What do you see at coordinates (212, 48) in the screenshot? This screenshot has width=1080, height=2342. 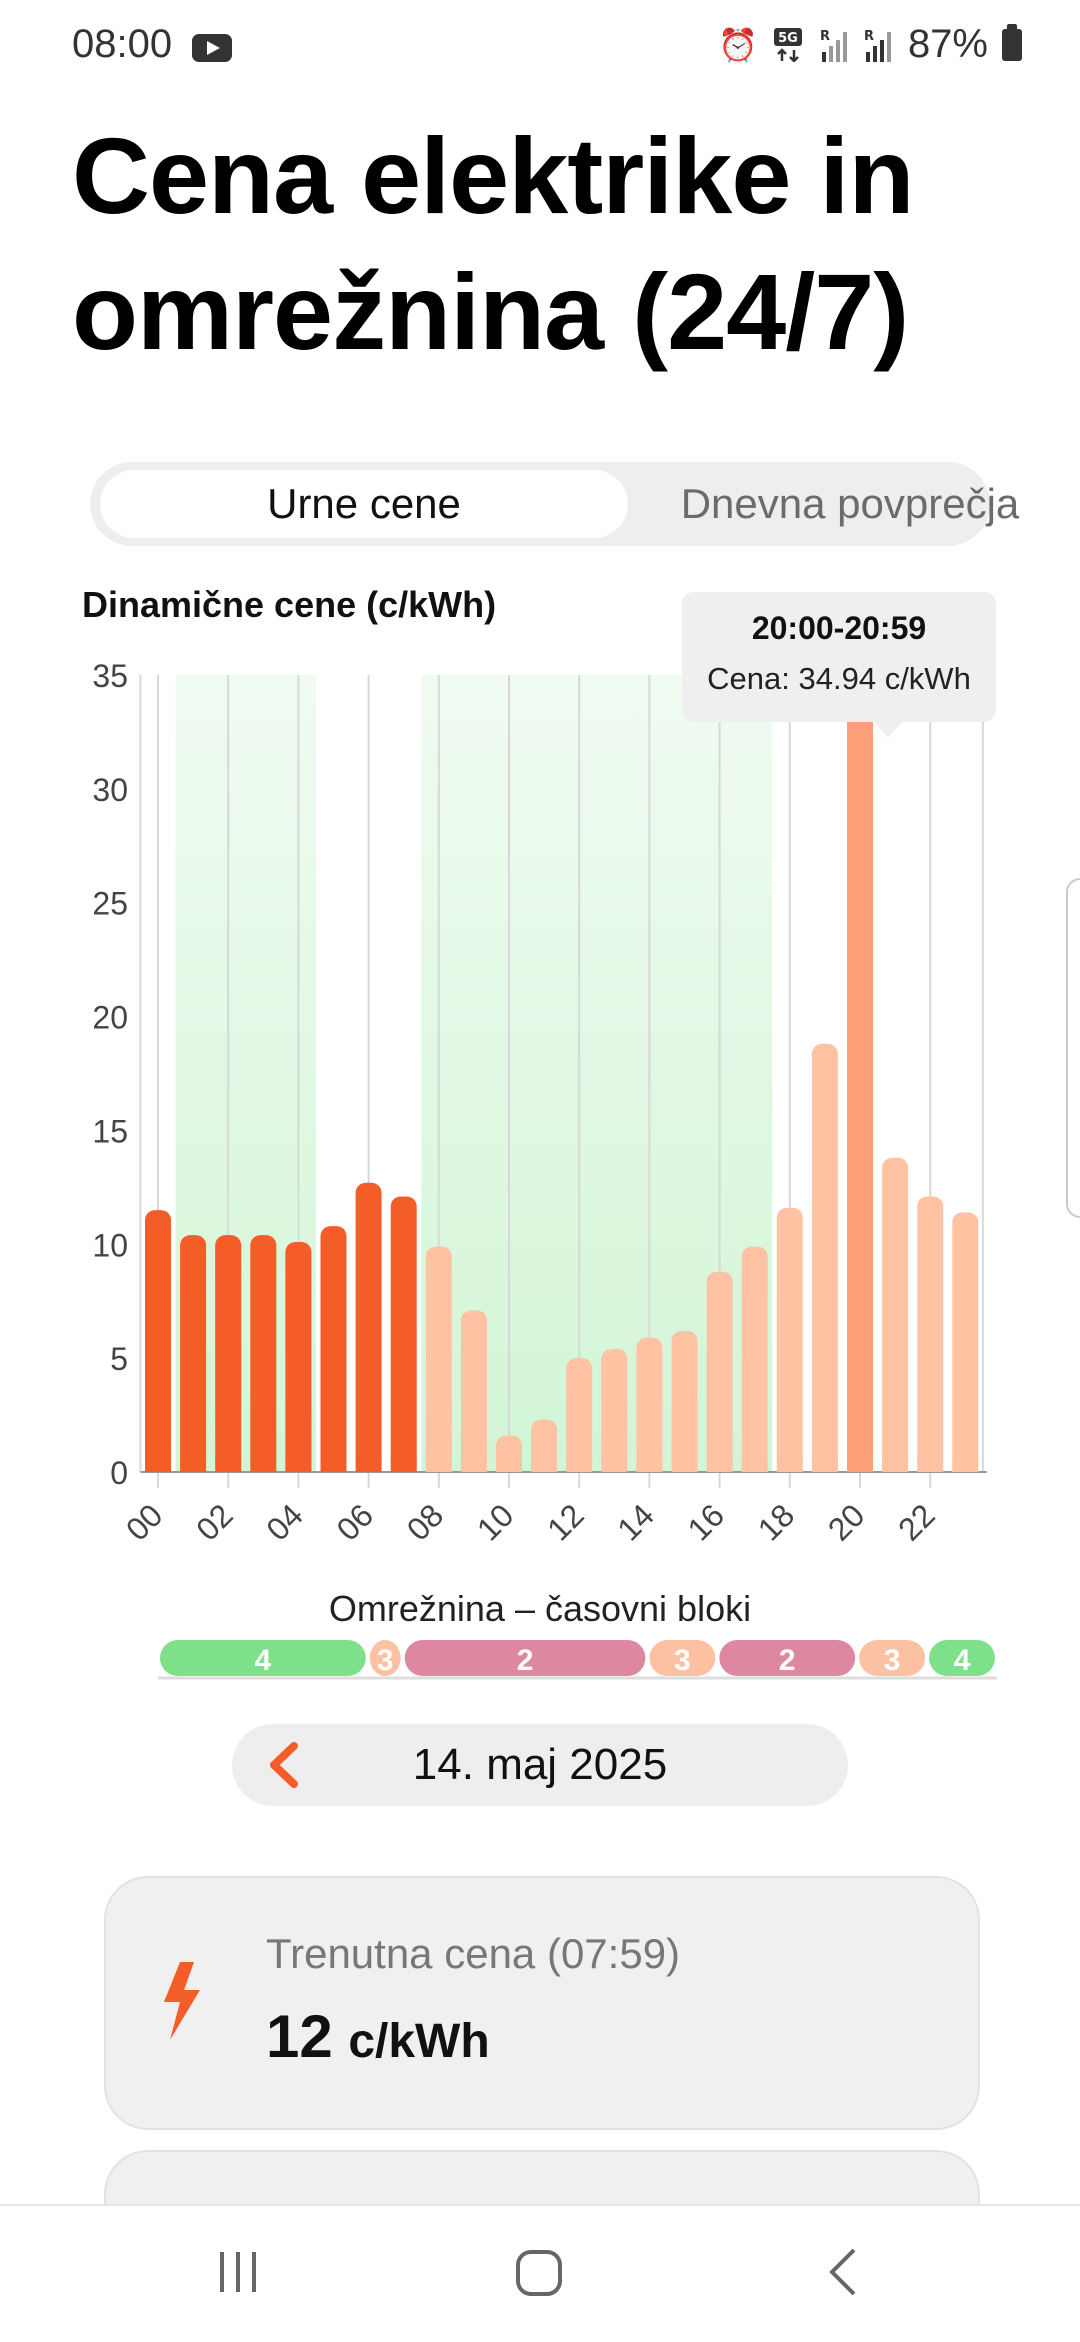 I see `youtube-icon` at bounding box center [212, 48].